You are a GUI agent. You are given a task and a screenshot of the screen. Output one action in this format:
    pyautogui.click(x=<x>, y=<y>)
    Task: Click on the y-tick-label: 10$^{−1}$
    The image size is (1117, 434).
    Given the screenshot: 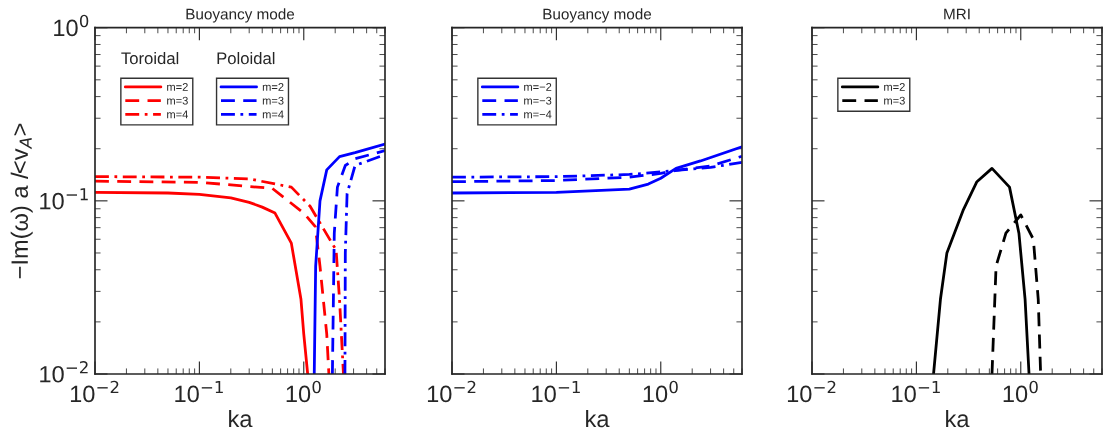 What is the action you would take?
    pyautogui.click(x=64, y=199)
    